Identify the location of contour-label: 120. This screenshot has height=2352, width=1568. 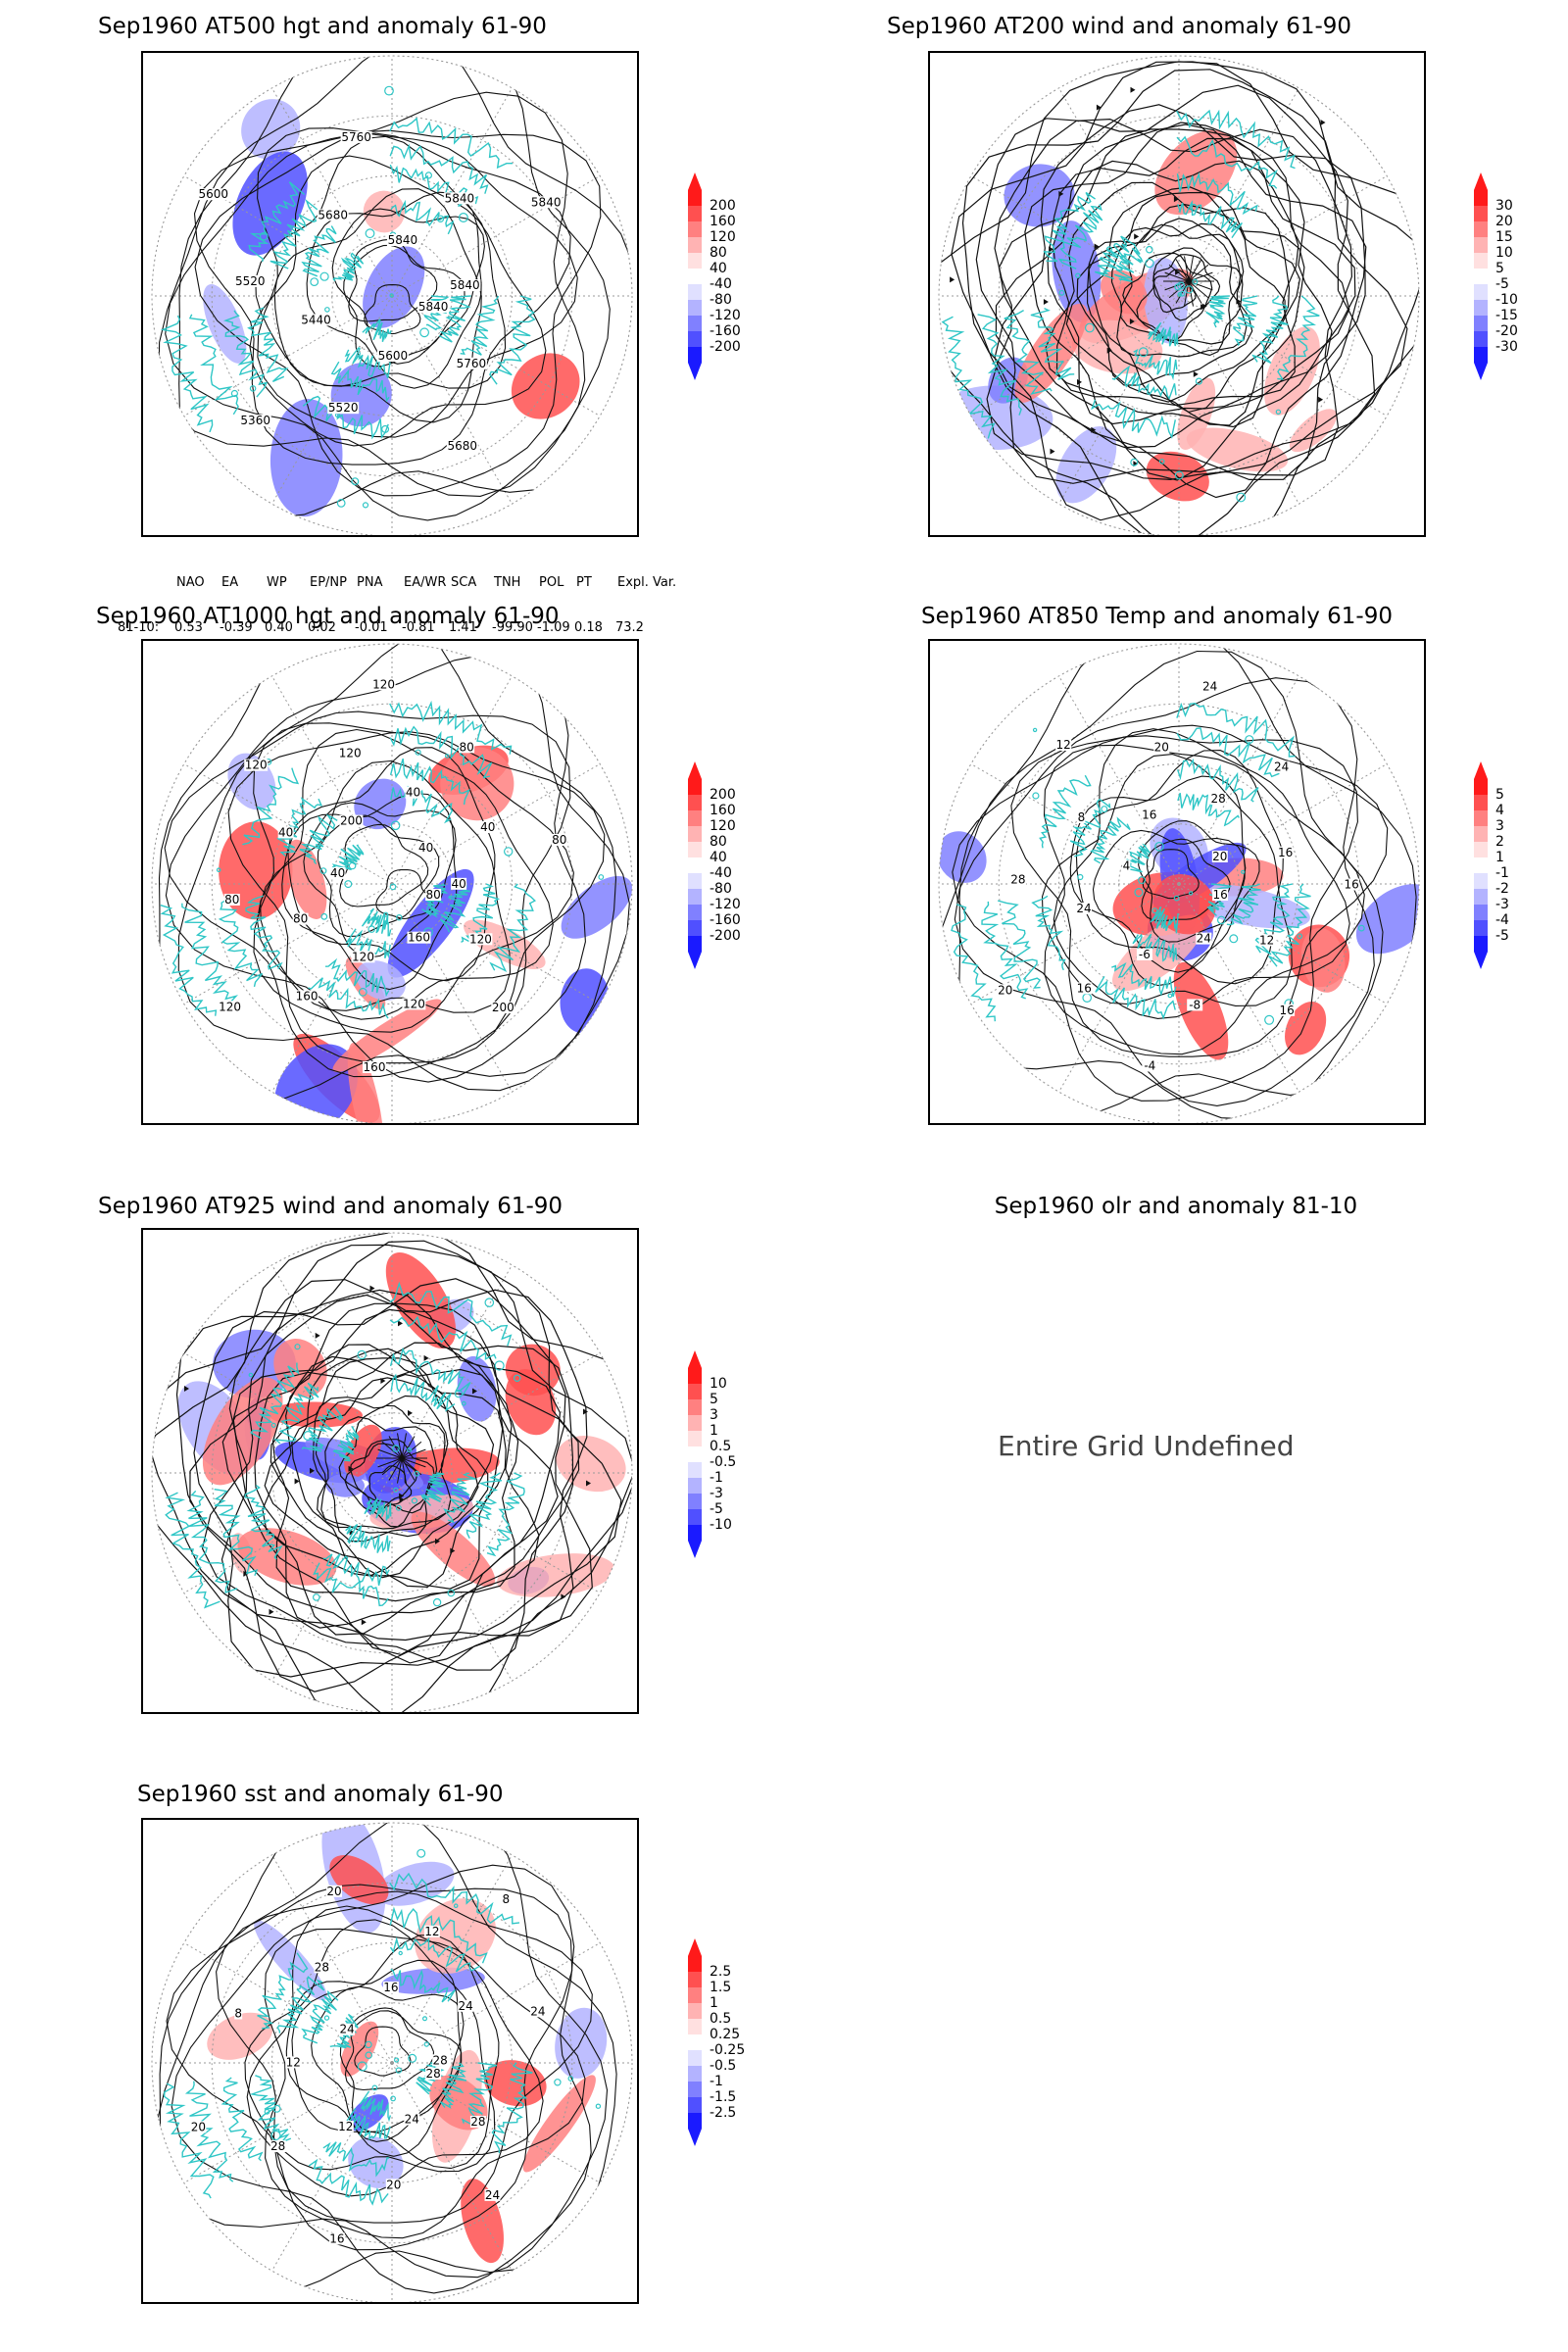
(480, 939).